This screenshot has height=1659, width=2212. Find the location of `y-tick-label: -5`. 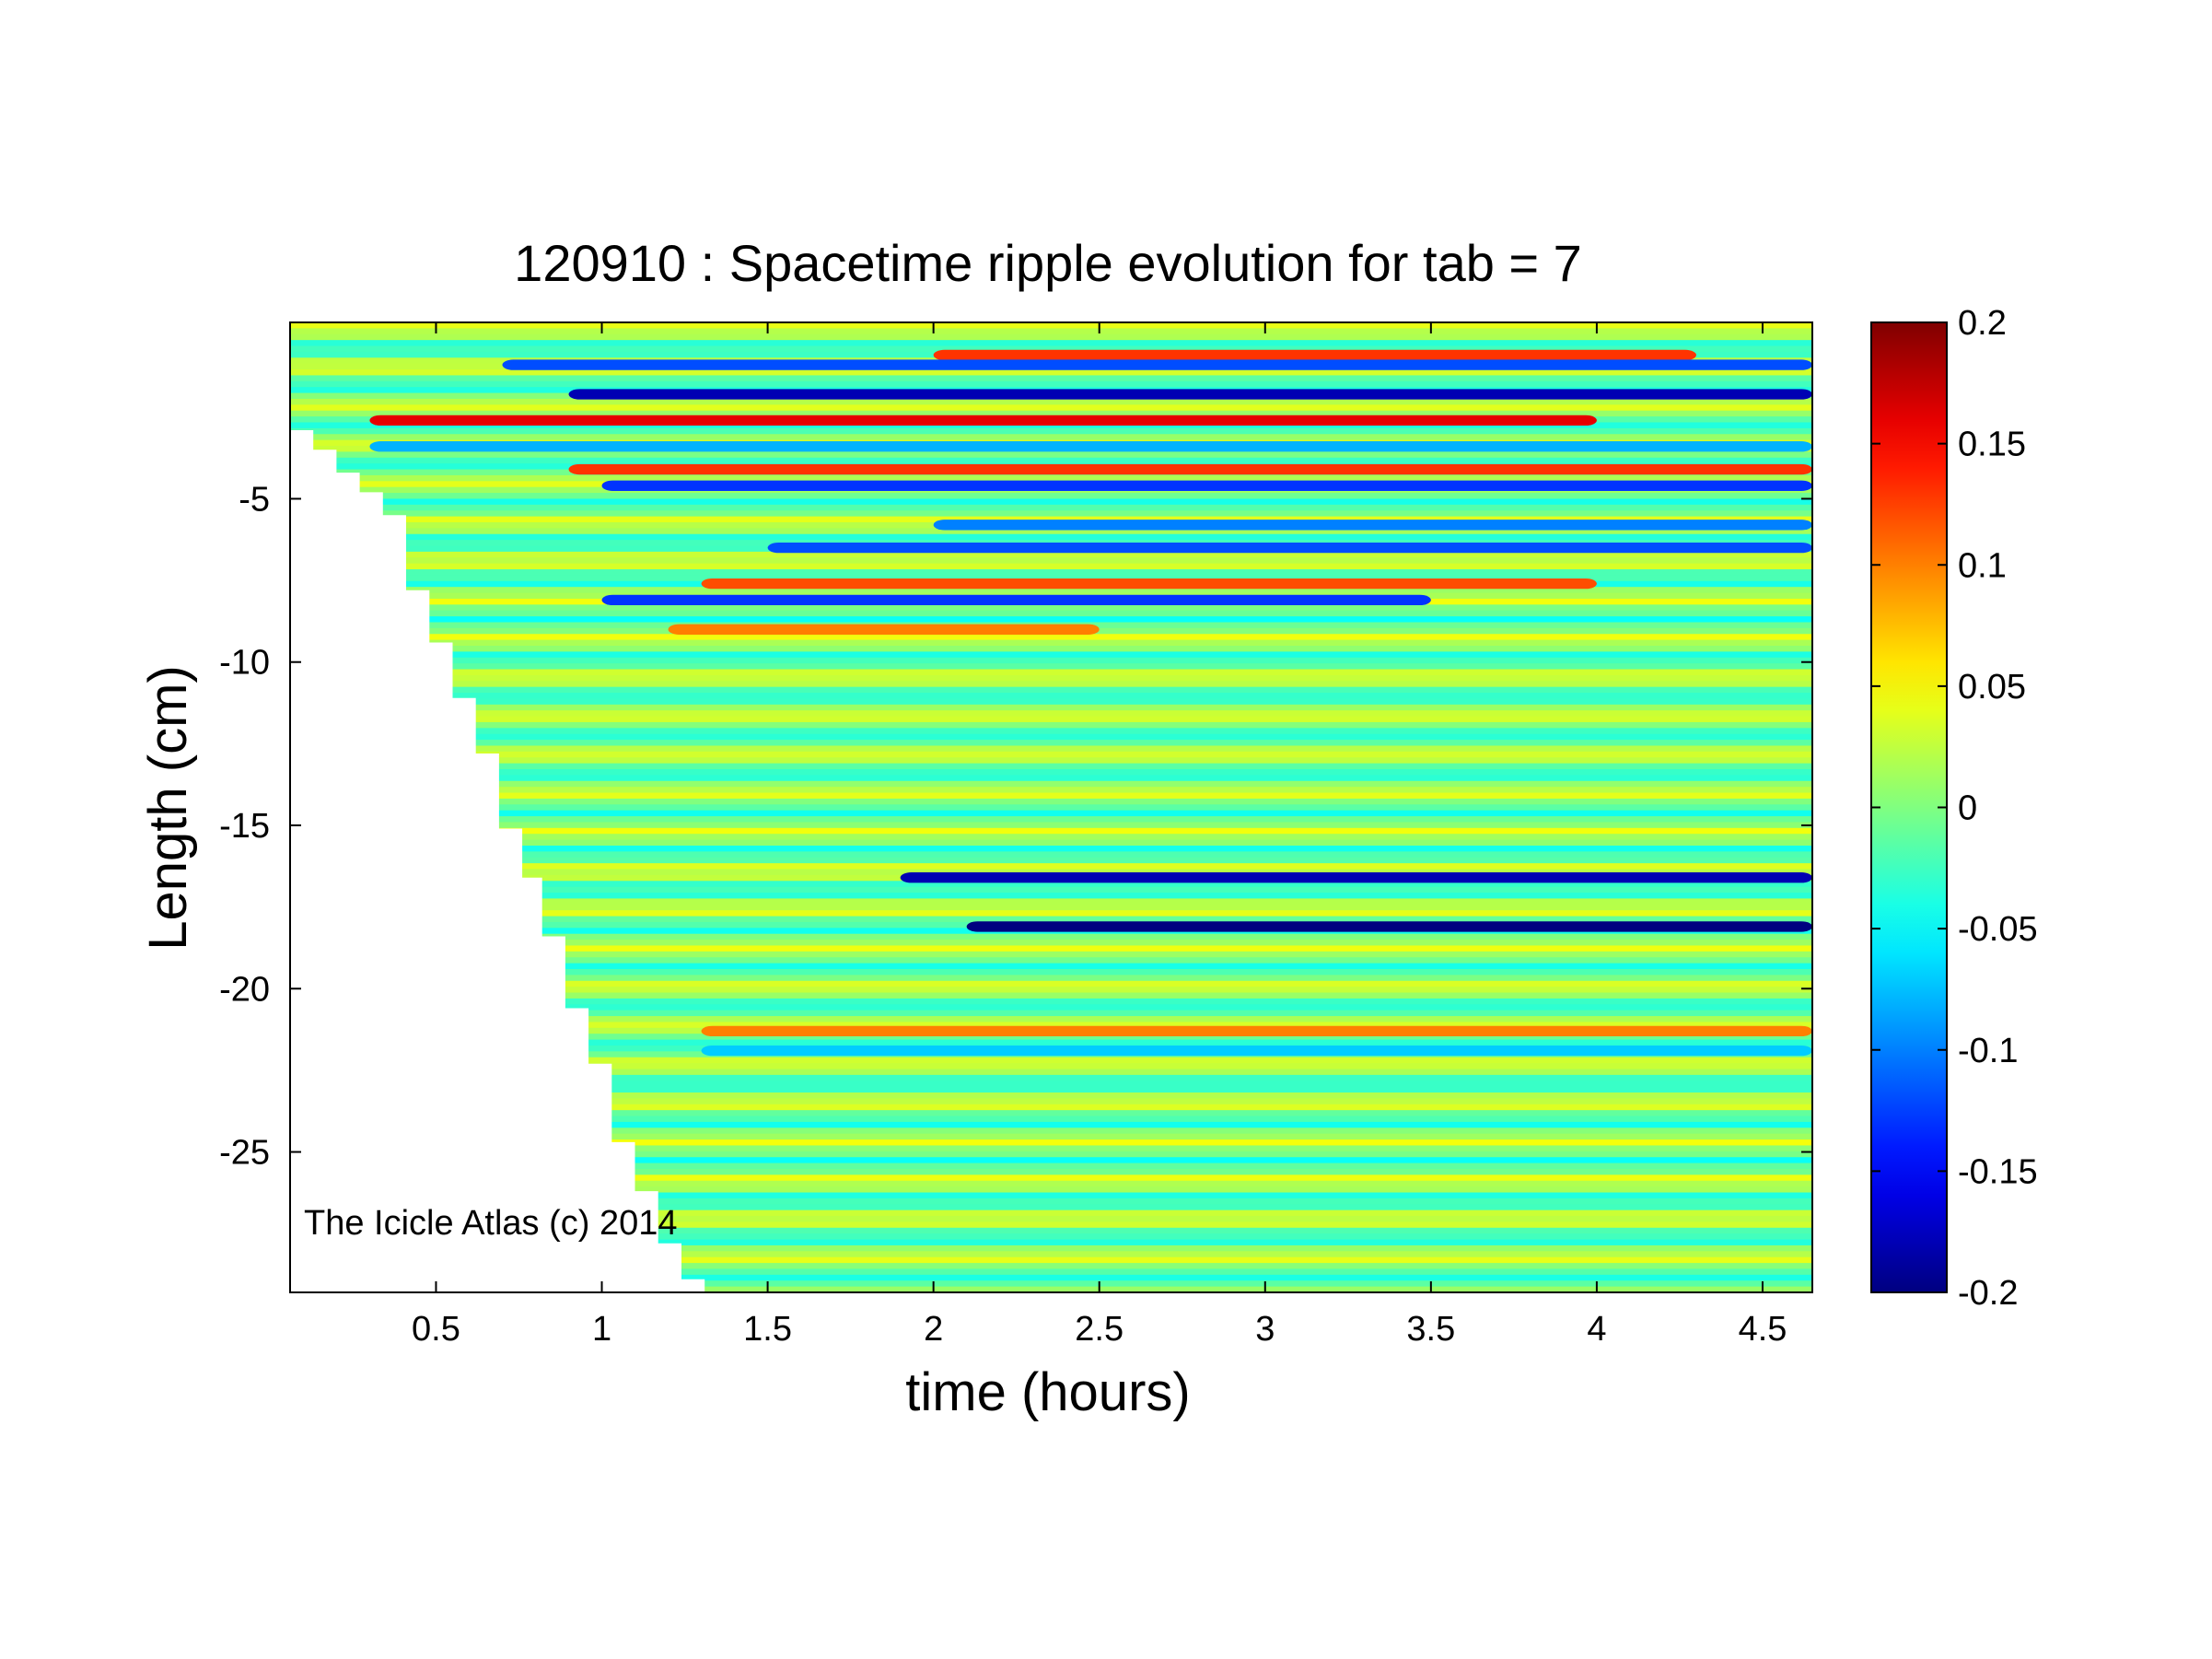

y-tick-label: -5 is located at coordinates (255, 499).